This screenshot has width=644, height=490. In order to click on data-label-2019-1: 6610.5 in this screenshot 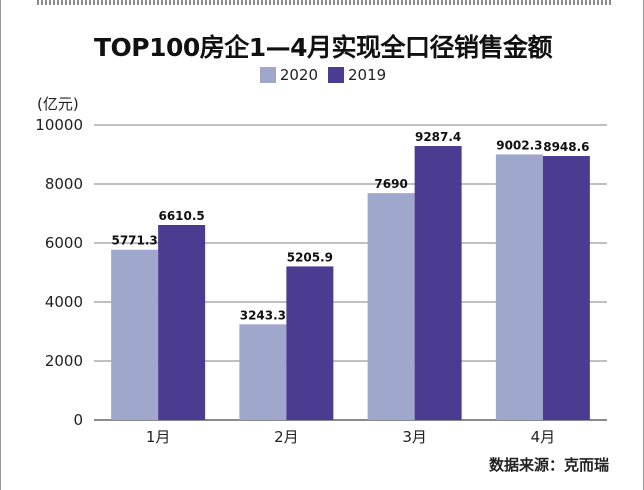, I will do `click(181, 216)`.